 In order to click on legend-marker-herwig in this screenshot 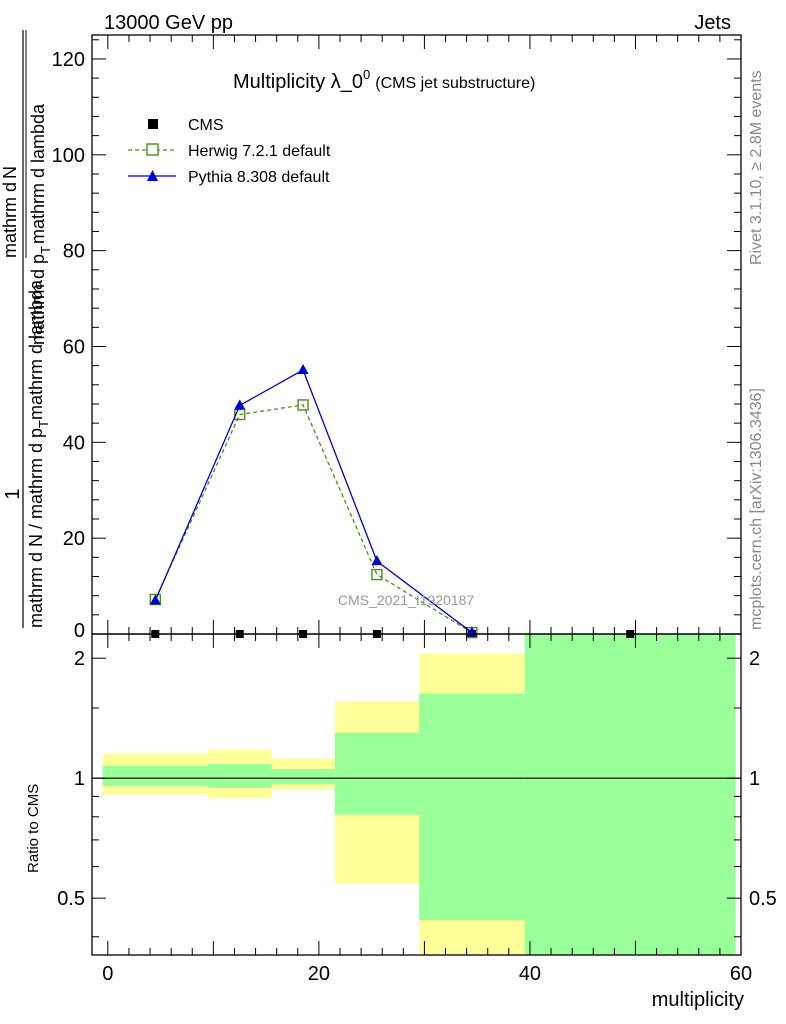, I will do `click(152, 149)`.